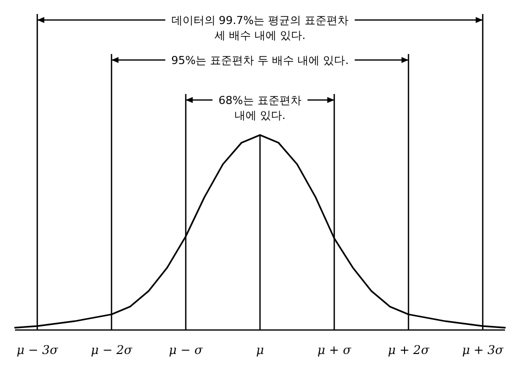 This screenshot has height=366, width=511. Describe the element at coordinates (37, 350) in the screenshot. I see `x-tick-label: μ − 3σ` at that location.